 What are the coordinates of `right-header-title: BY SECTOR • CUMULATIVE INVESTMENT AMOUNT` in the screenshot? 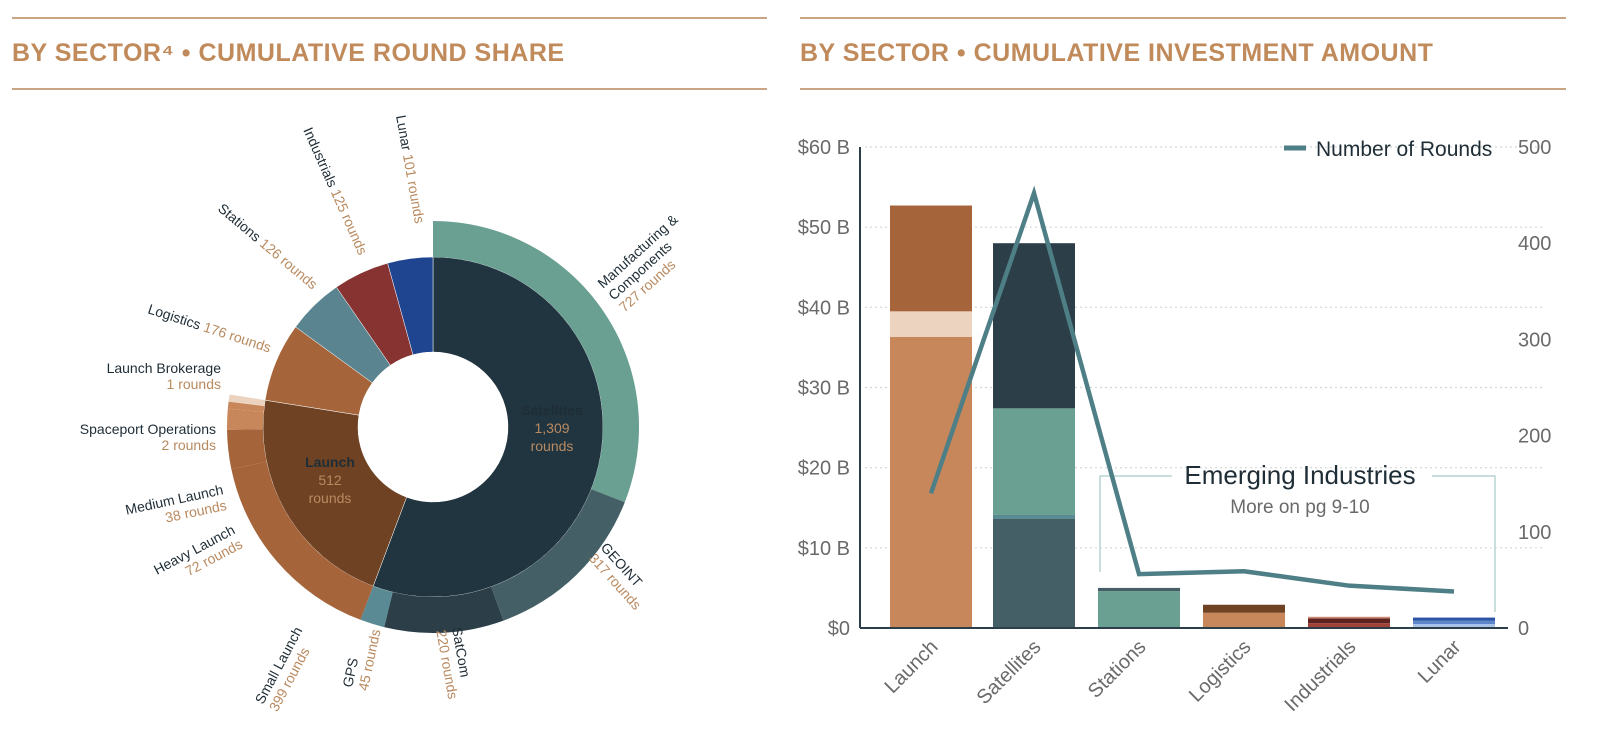 It's located at (1117, 53).